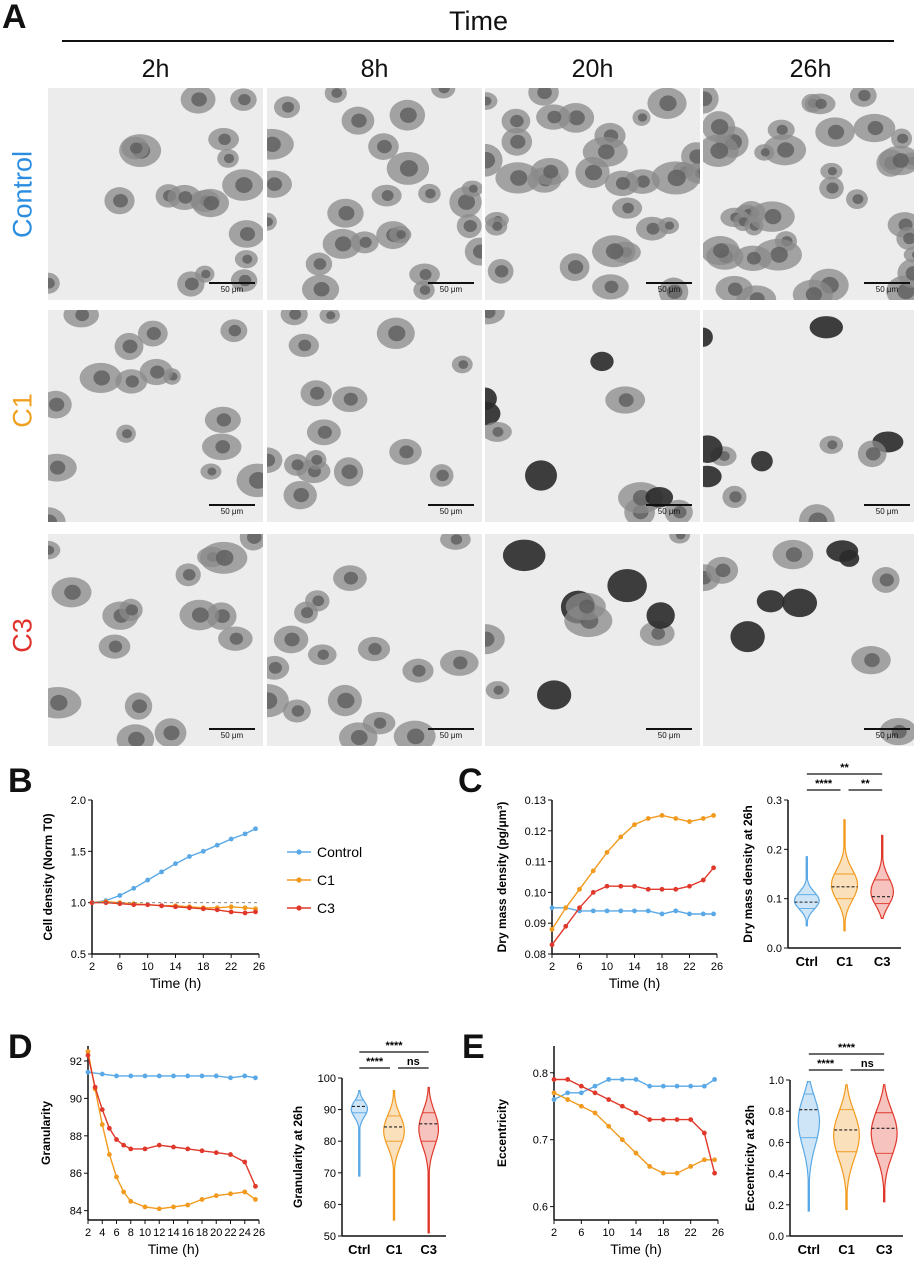 This screenshot has height=1280, width=914. I want to click on violin-c3, so click(428, 1160).